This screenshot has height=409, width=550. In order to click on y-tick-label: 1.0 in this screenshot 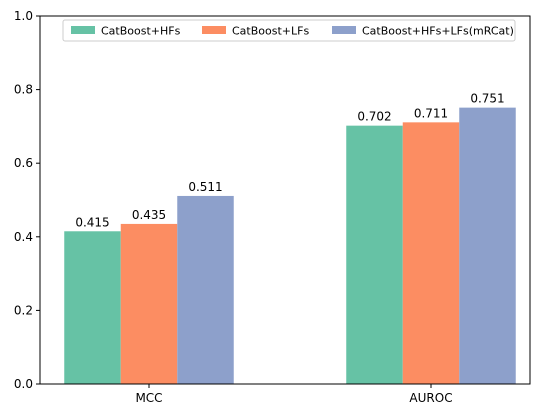, I will do `click(23, 16)`.